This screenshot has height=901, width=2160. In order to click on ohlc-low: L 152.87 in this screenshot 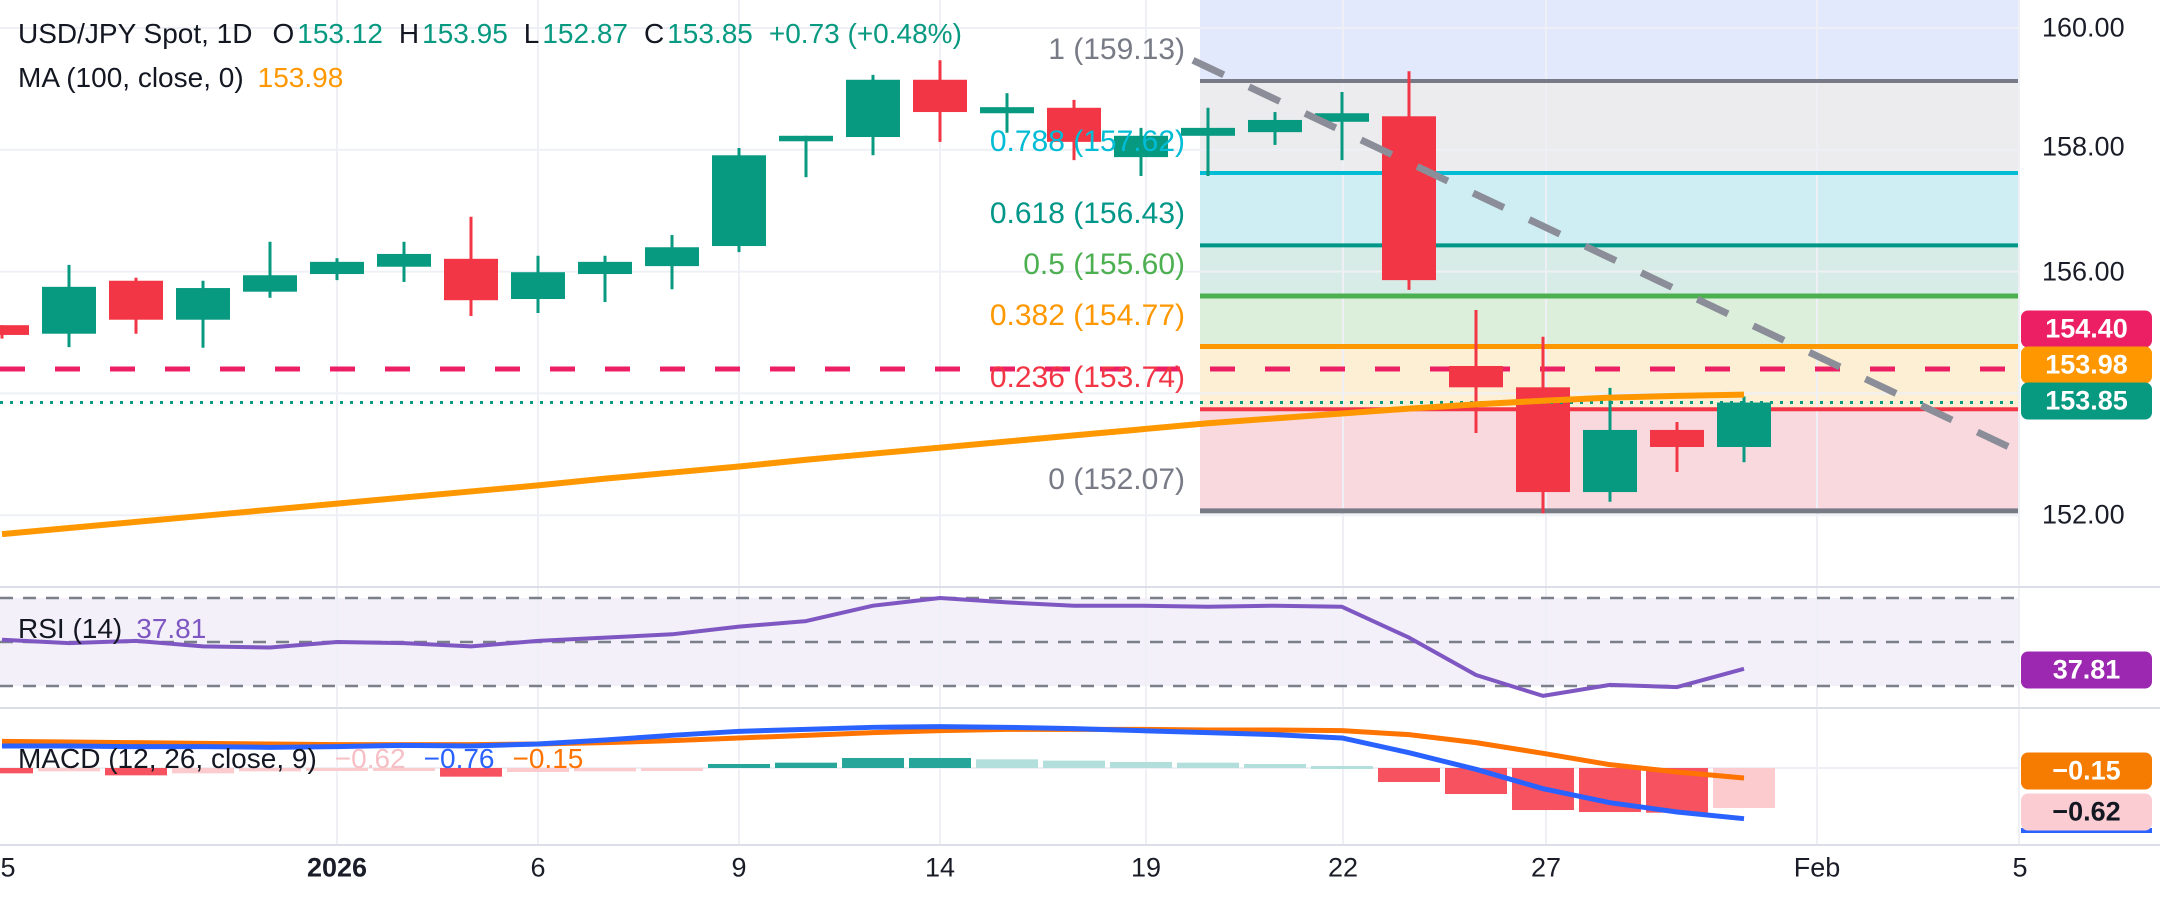, I will do `click(575, 33)`.